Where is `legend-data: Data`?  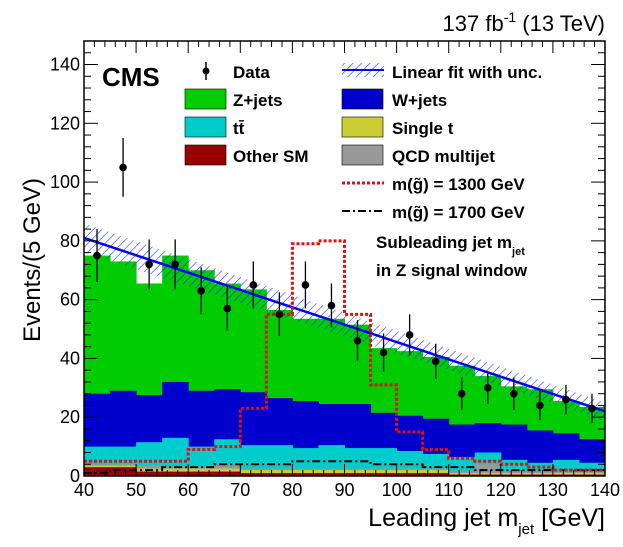
legend-data: Data is located at coordinates (236, 72).